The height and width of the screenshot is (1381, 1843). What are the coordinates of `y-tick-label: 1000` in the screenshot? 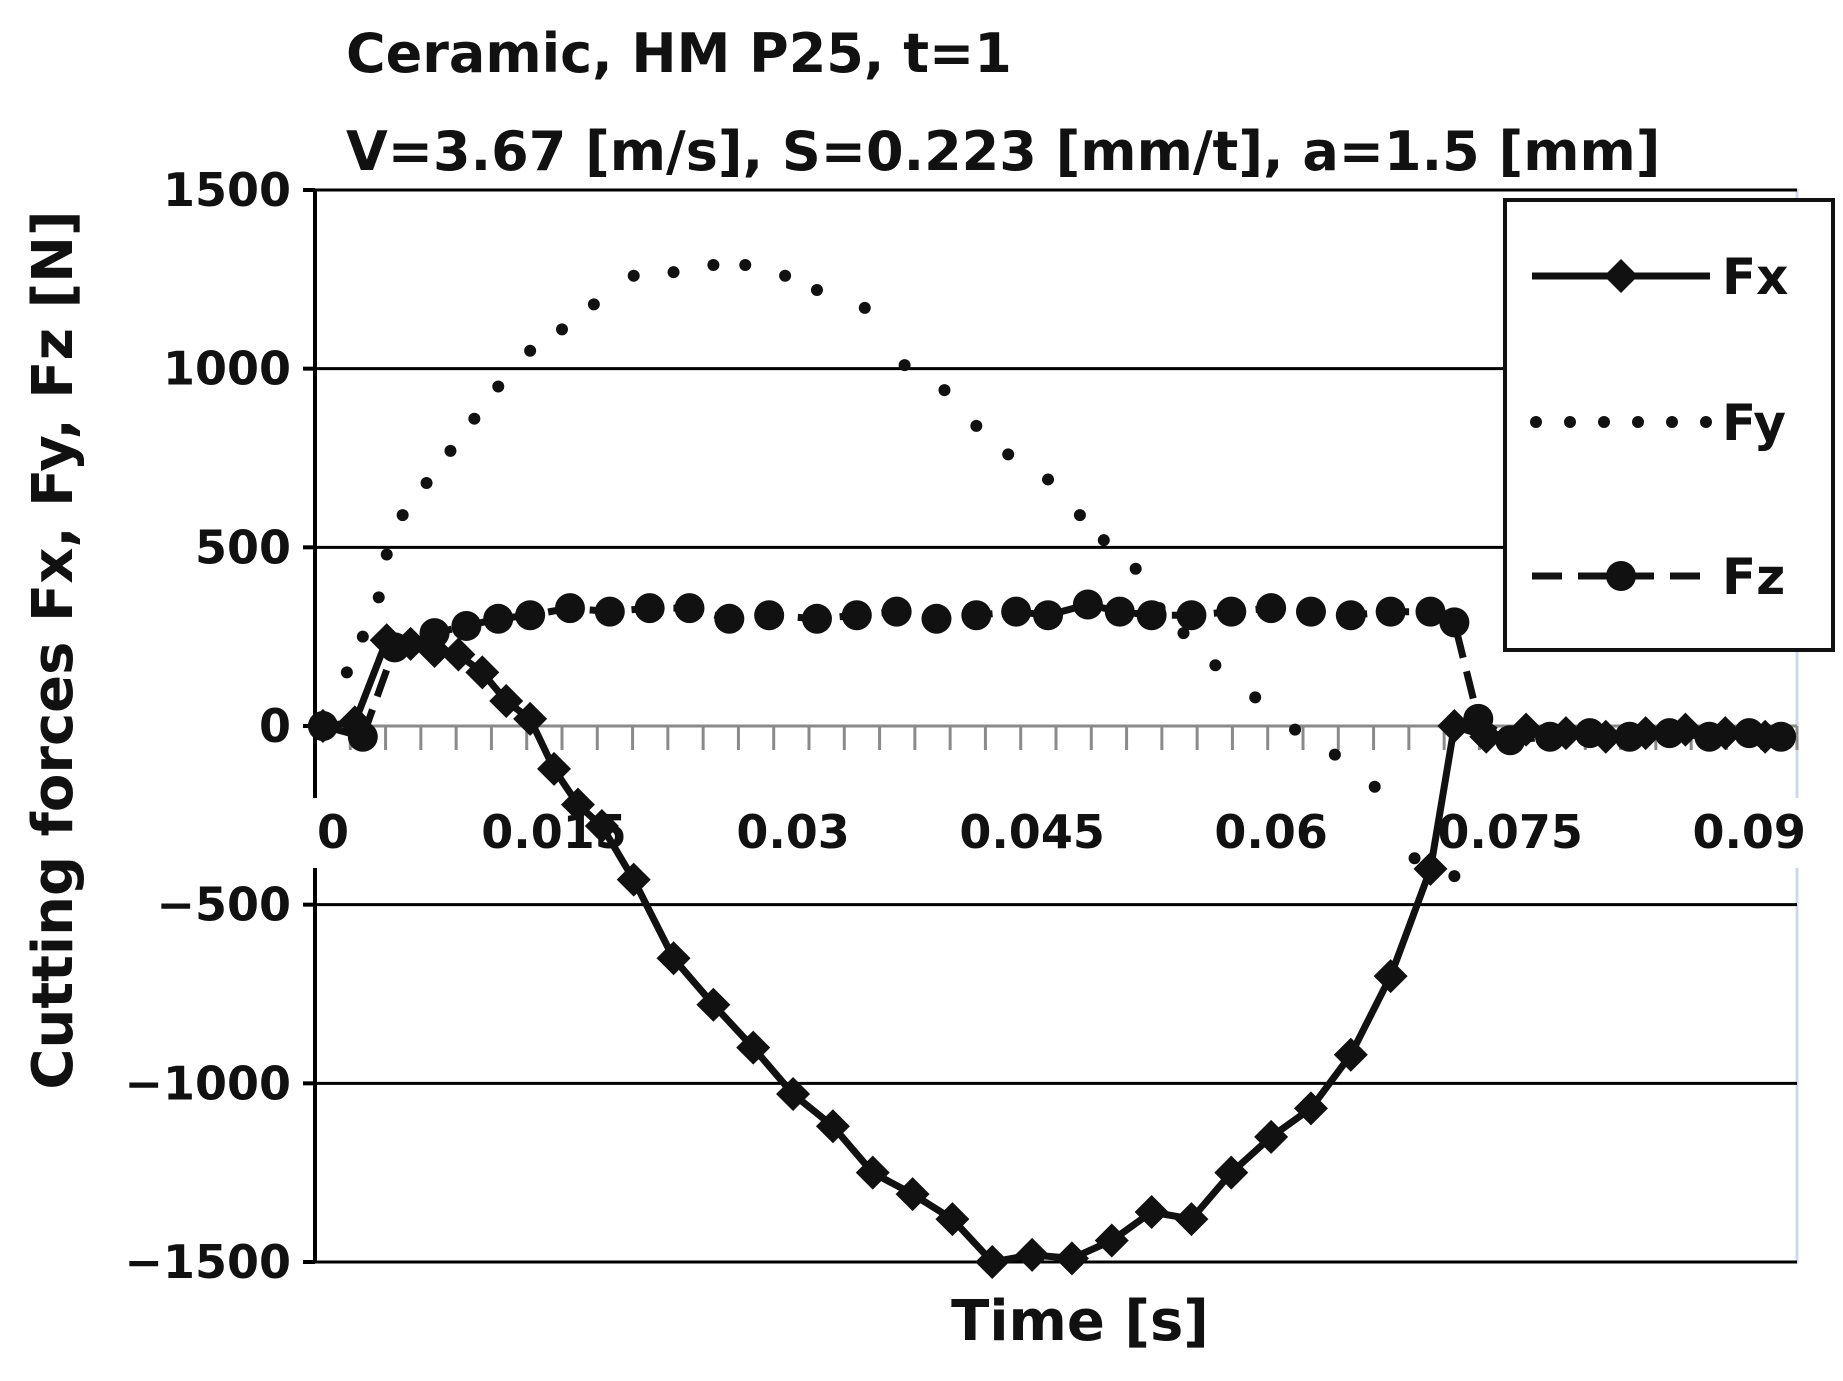 It's located at (227, 369).